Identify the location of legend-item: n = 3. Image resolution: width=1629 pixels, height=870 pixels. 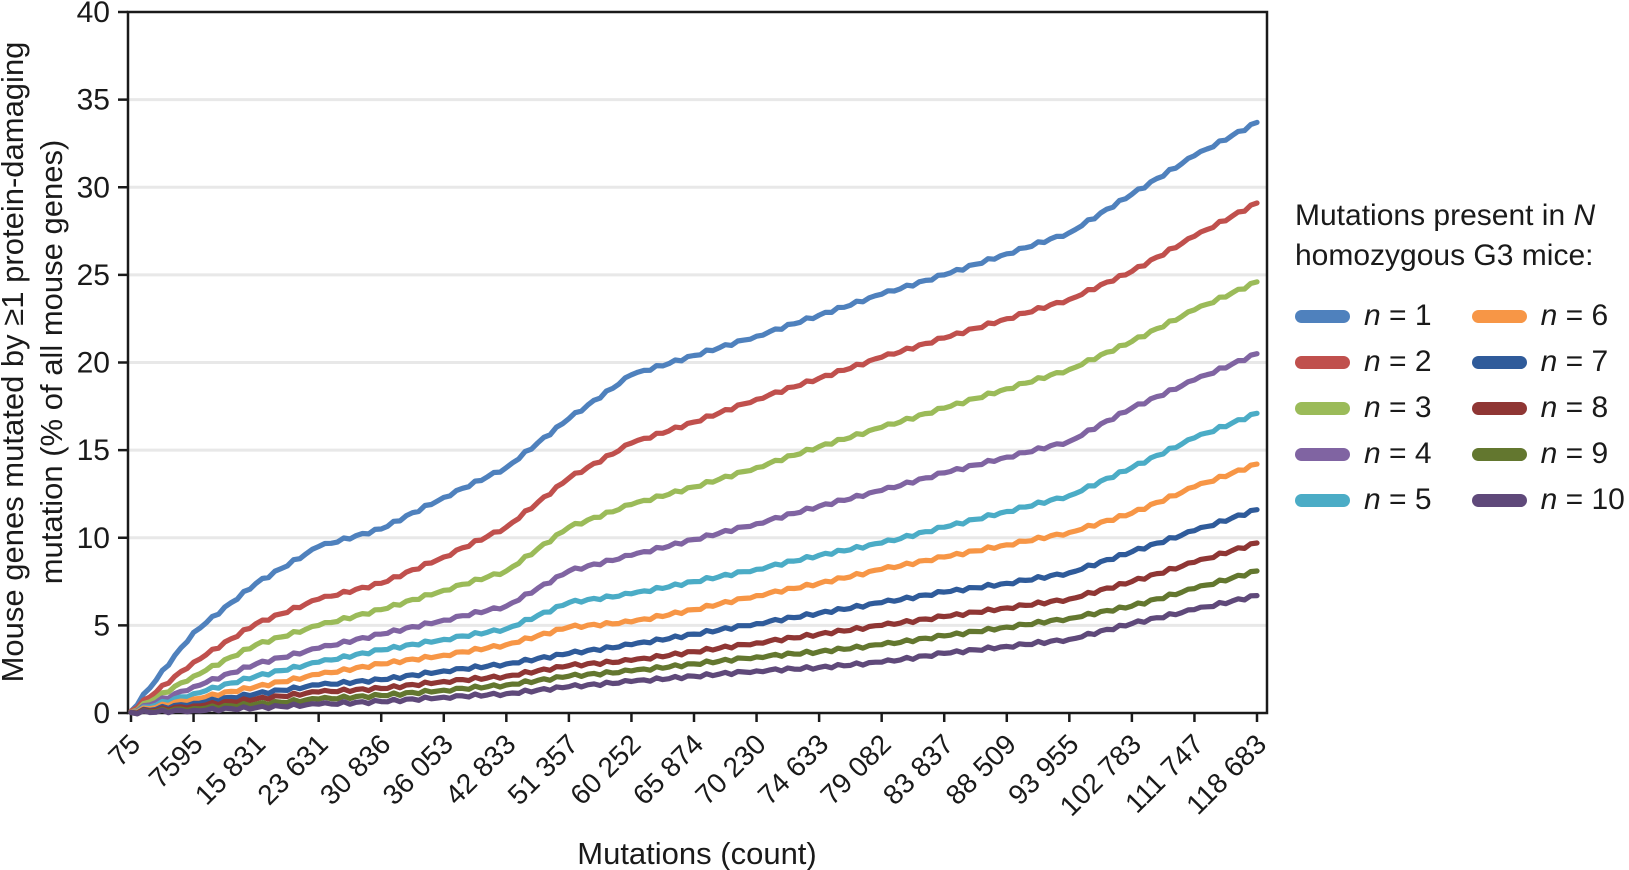
(1363, 408).